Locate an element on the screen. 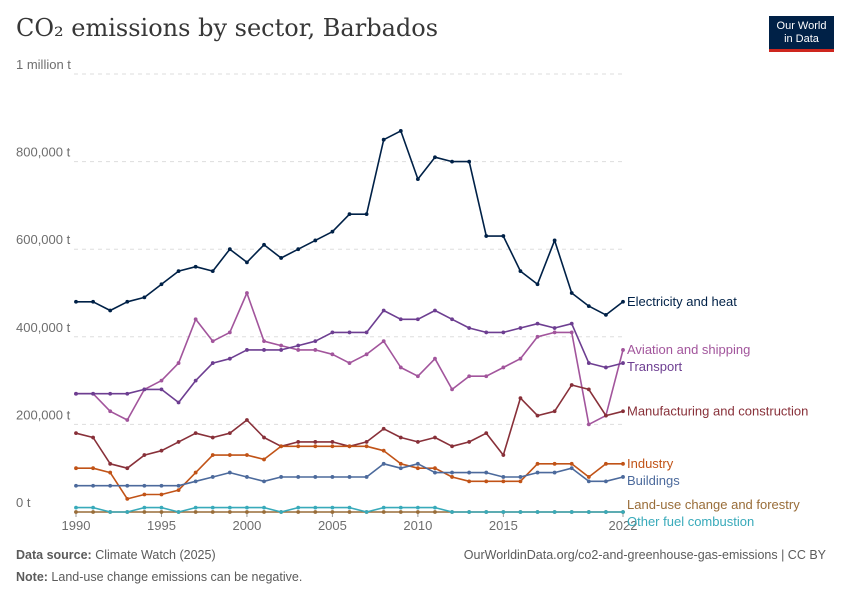 The height and width of the screenshot is (600, 850). x-tick-label: 2022 is located at coordinates (623, 525).